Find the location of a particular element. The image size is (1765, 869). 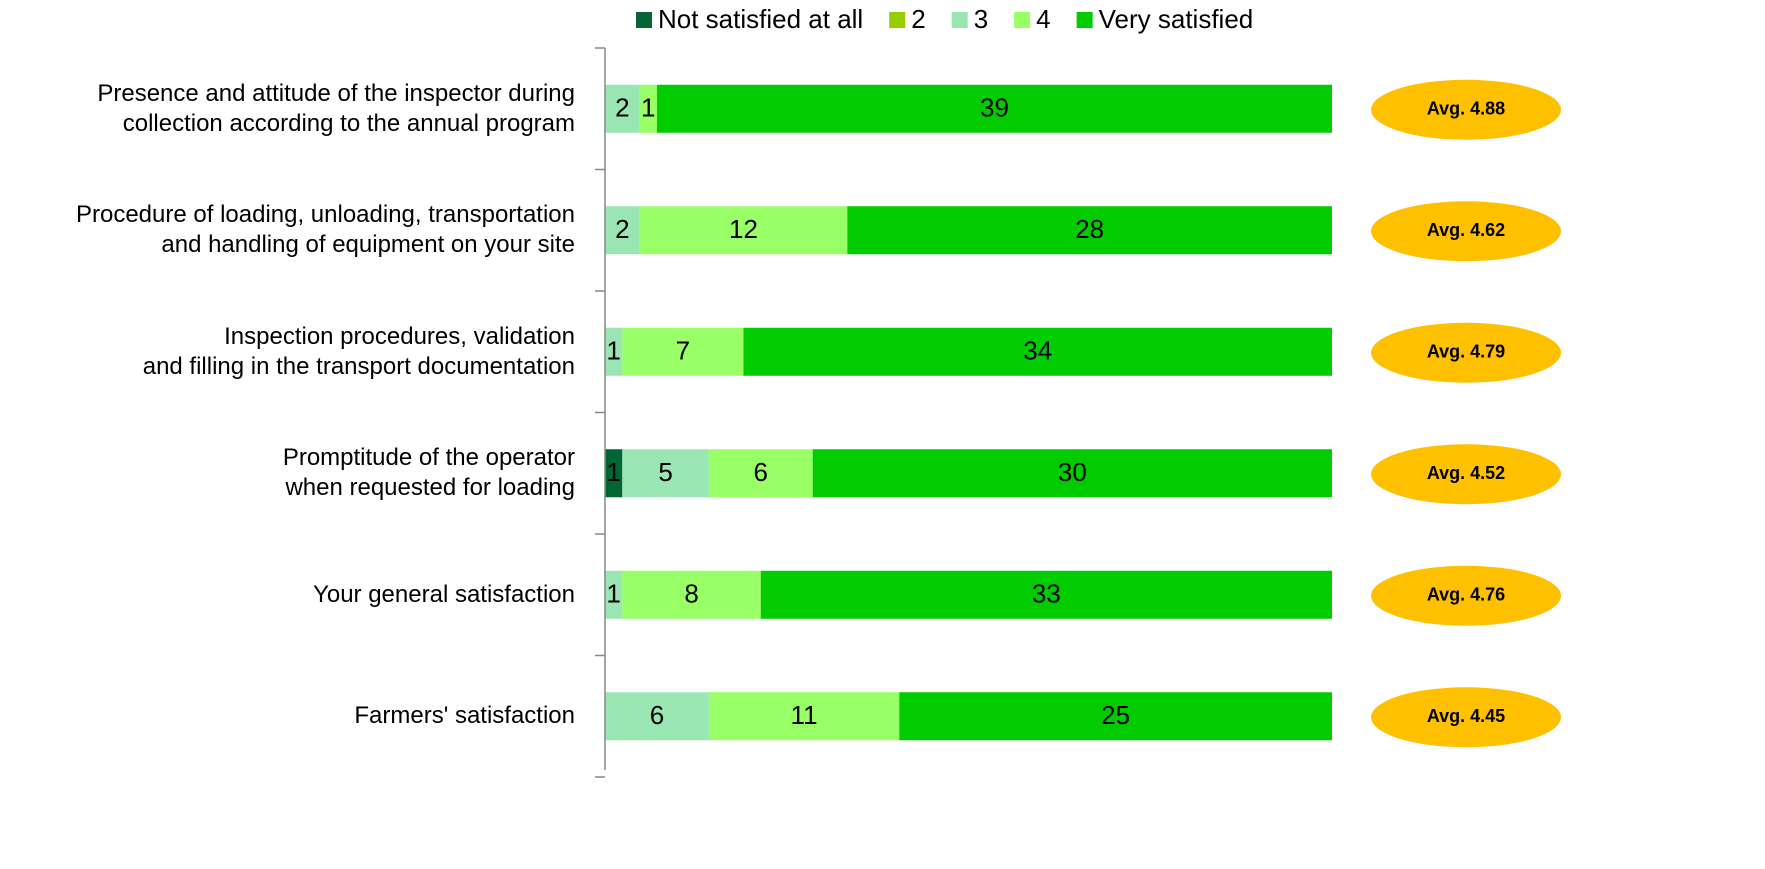

avg-label: Avg. 4.45 is located at coordinates (1466, 716).